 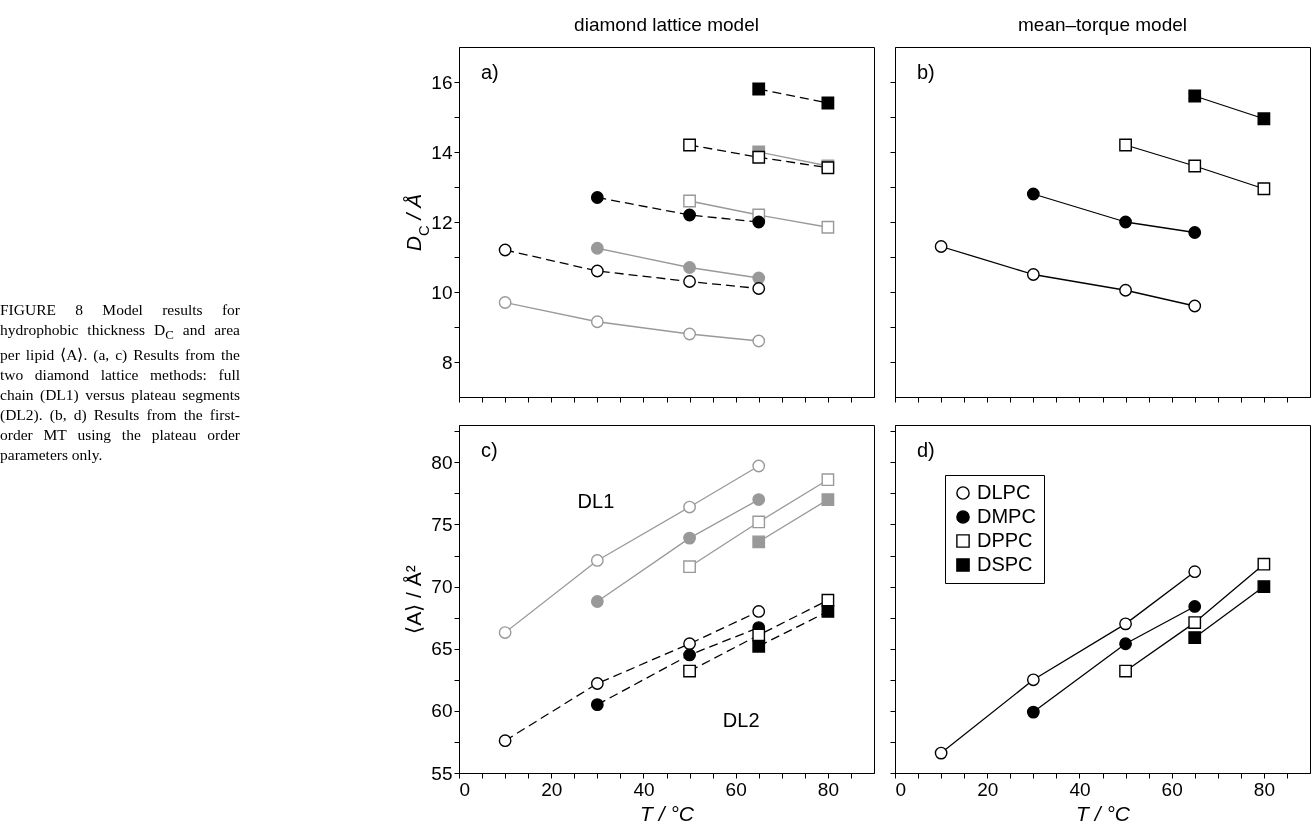 What do you see at coordinates (666, 24) in the screenshot?
I see `chart-title: diamond lattice model` at bounding box center [666, 24].